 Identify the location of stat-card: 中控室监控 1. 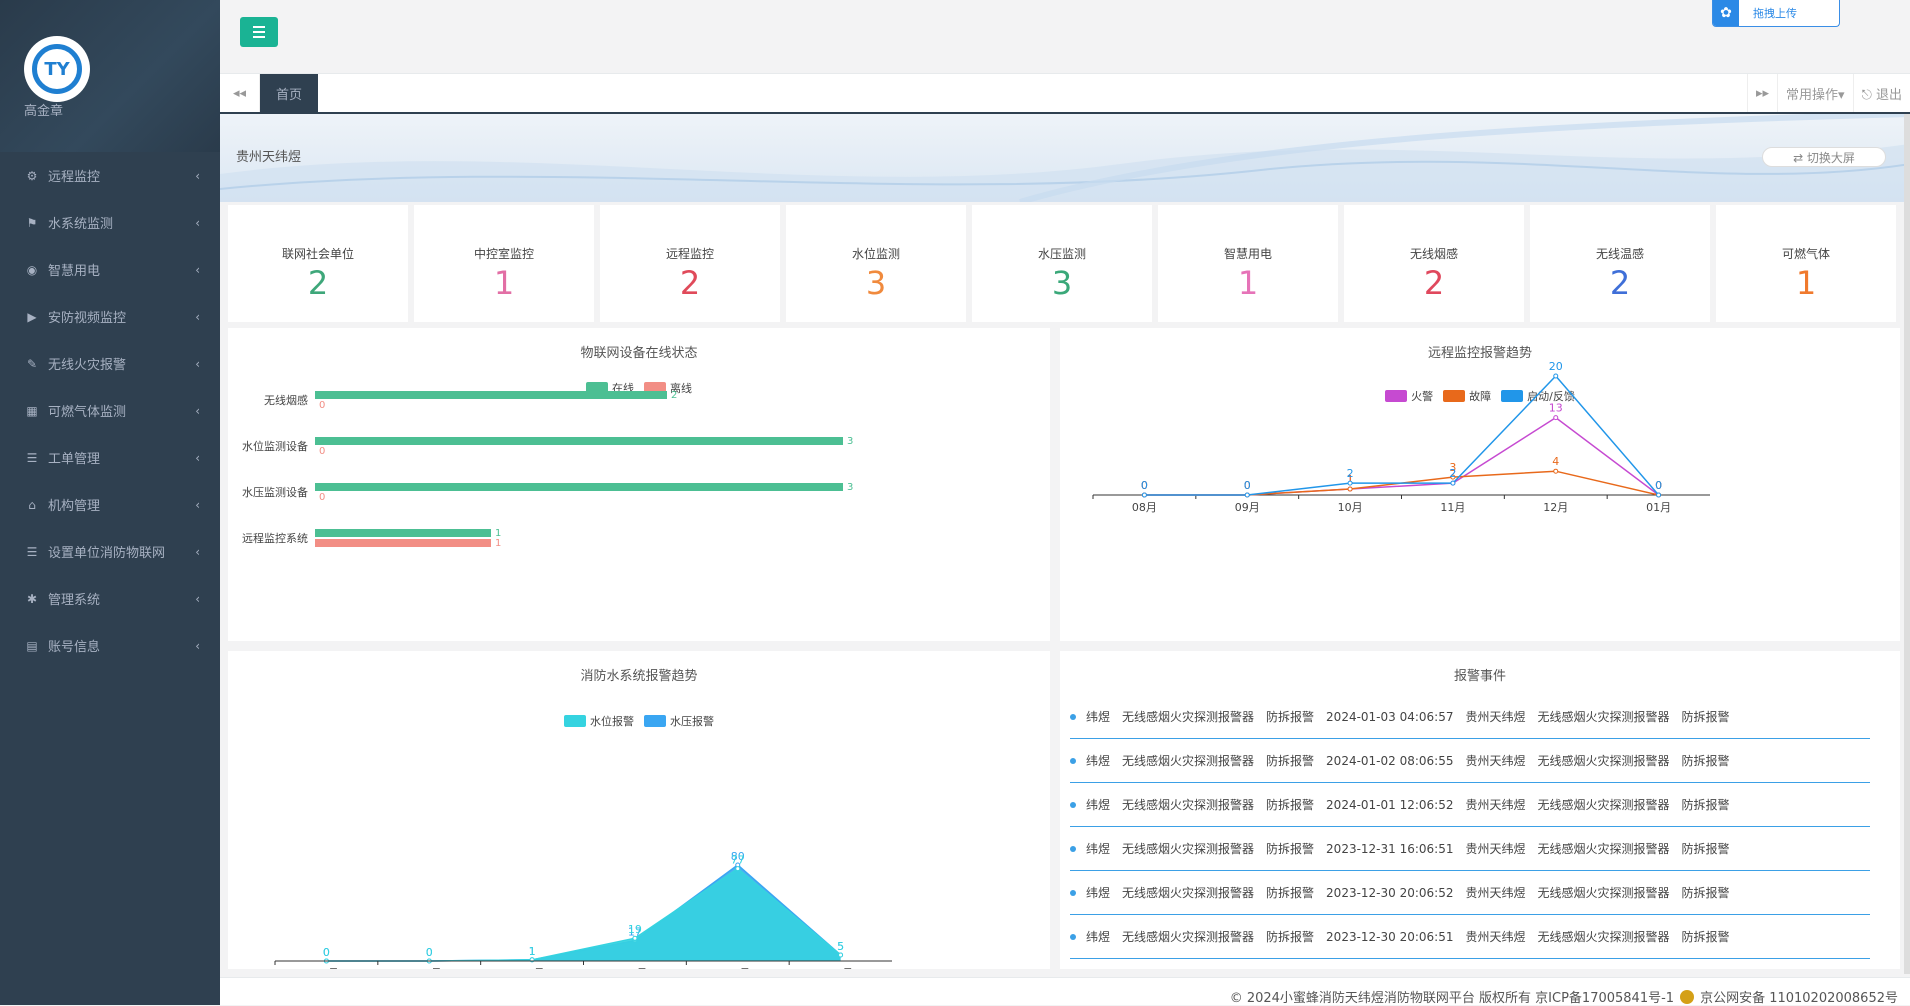
(504, 263).